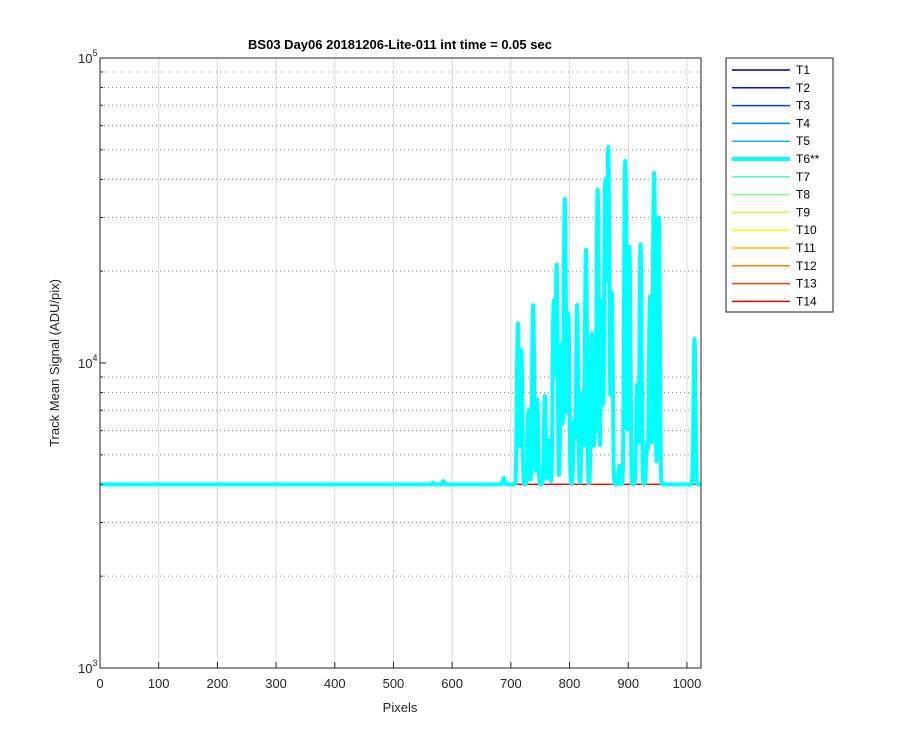 This screenshot has height=750, width=900. I want to click on x-tick-label: 800, so click(570, 683).